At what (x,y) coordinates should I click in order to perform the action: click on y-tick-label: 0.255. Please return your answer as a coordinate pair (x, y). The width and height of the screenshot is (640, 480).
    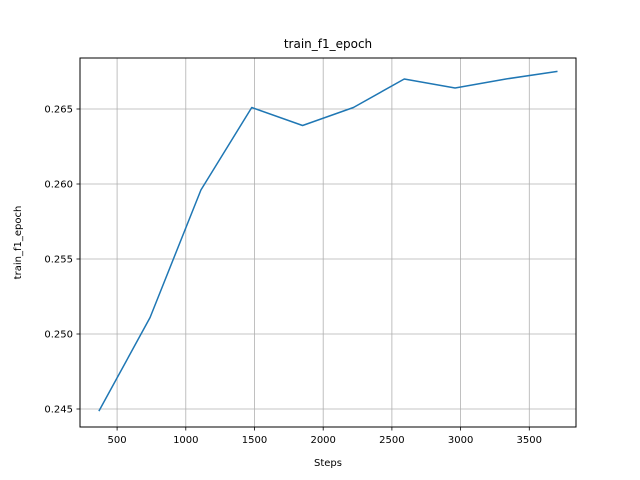
    Looking at the image, I should click on (58, 260).